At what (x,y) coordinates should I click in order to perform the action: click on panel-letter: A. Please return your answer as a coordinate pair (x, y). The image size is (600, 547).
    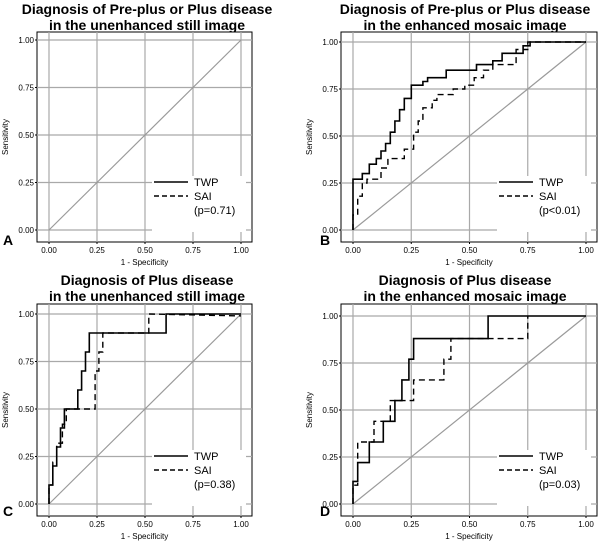
    Looking at the image, I should click on (8, 240).